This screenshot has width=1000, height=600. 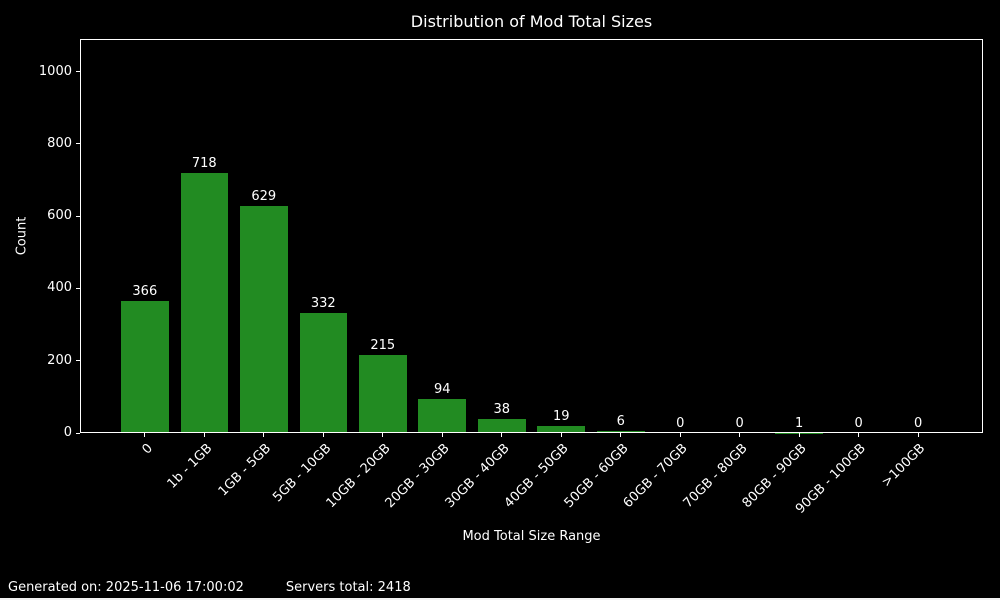 What do you see at coordinates (264, 196) in the screenshot?
I see `bar-value-label: 629` at bounding box center [264, 196].